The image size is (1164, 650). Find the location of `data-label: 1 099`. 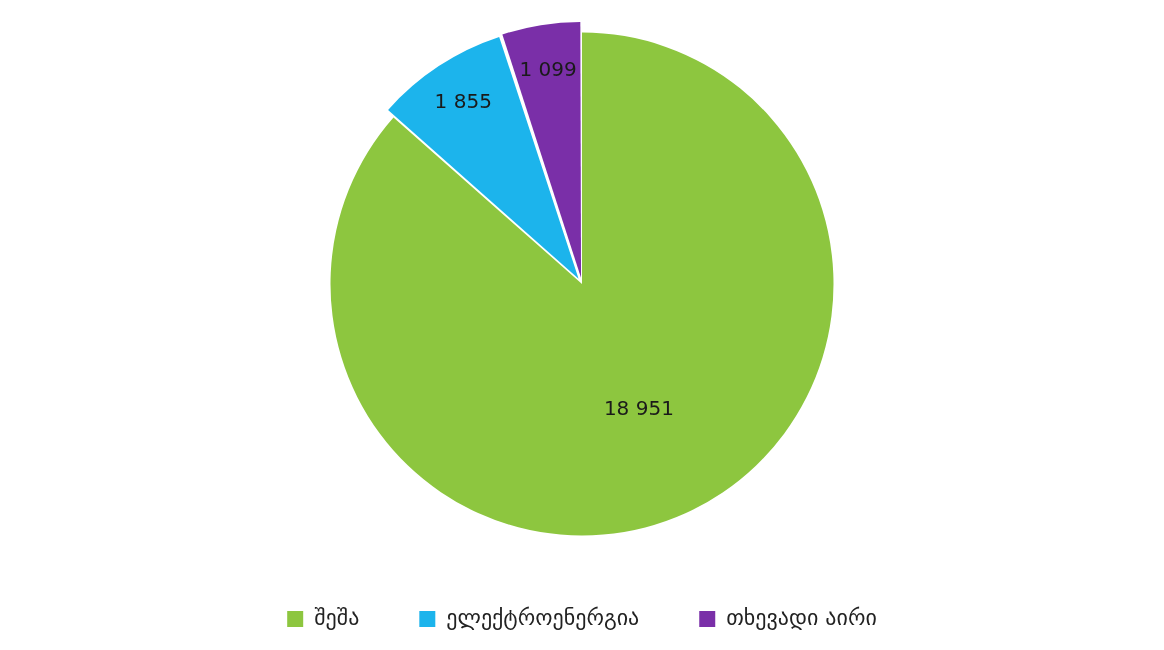

data-label: 1 099 is located at coordinates (548, 68).